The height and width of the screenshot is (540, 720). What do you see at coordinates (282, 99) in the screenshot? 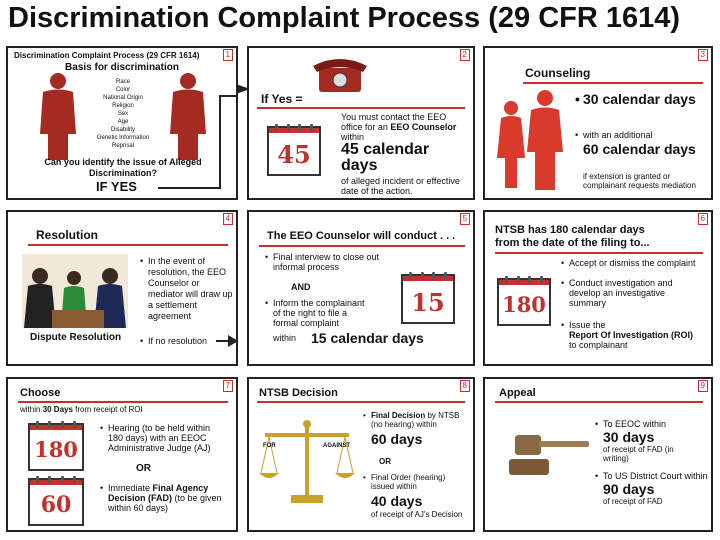
I see `if-yes-label: If Yes =` at bounding box center [282, 99].